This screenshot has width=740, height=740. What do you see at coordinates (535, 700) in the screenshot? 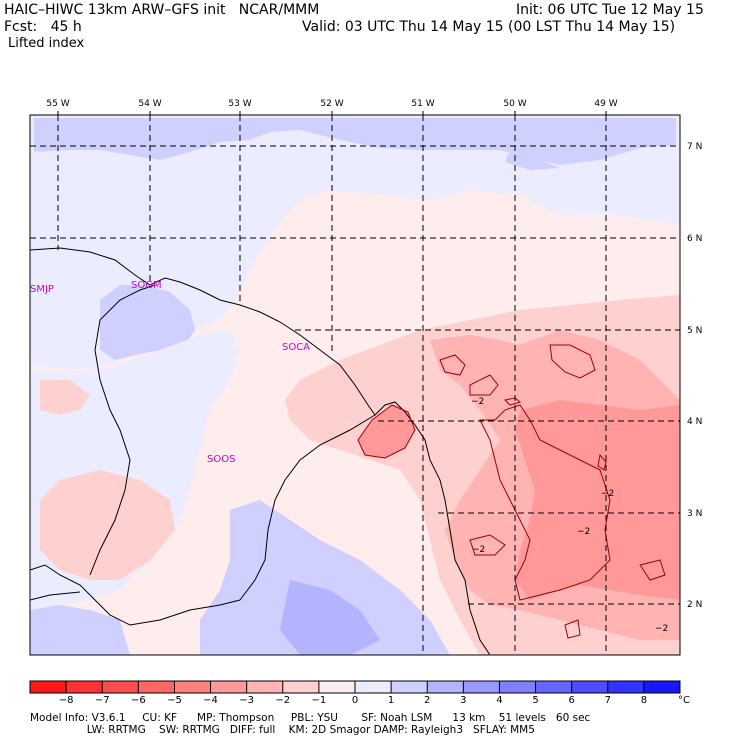
I see `colorbar-tick-label: 5` at bounding box center [535, 700].